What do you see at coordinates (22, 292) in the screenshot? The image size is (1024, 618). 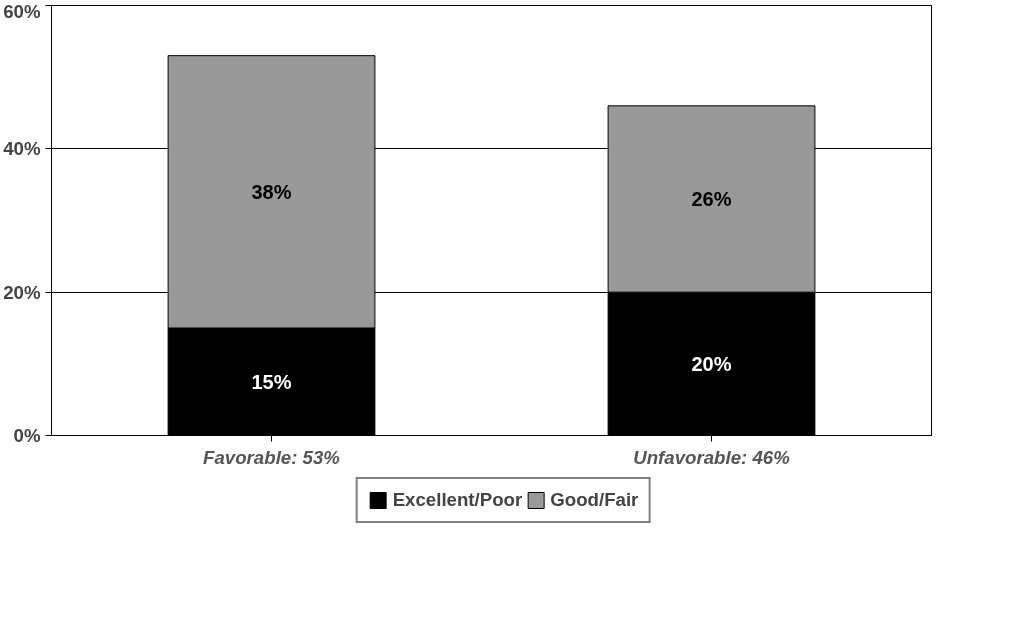 I see `y-tick-label: 20%` at bounding box center [22, 292].